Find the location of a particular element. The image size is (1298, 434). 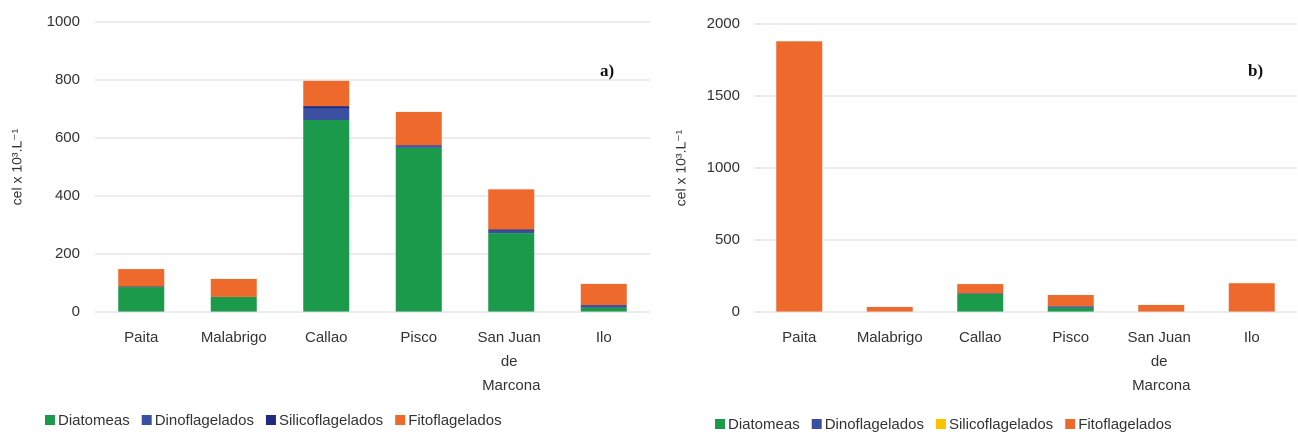

y-tick-label: 200 is located at coordinates (67, 253).